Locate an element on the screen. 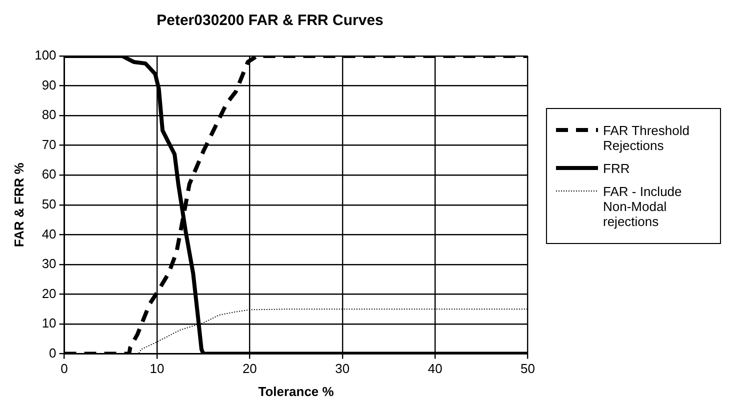 The image size is (729, 412). x-tick-label: 30 is located at coordinates (342, 368).